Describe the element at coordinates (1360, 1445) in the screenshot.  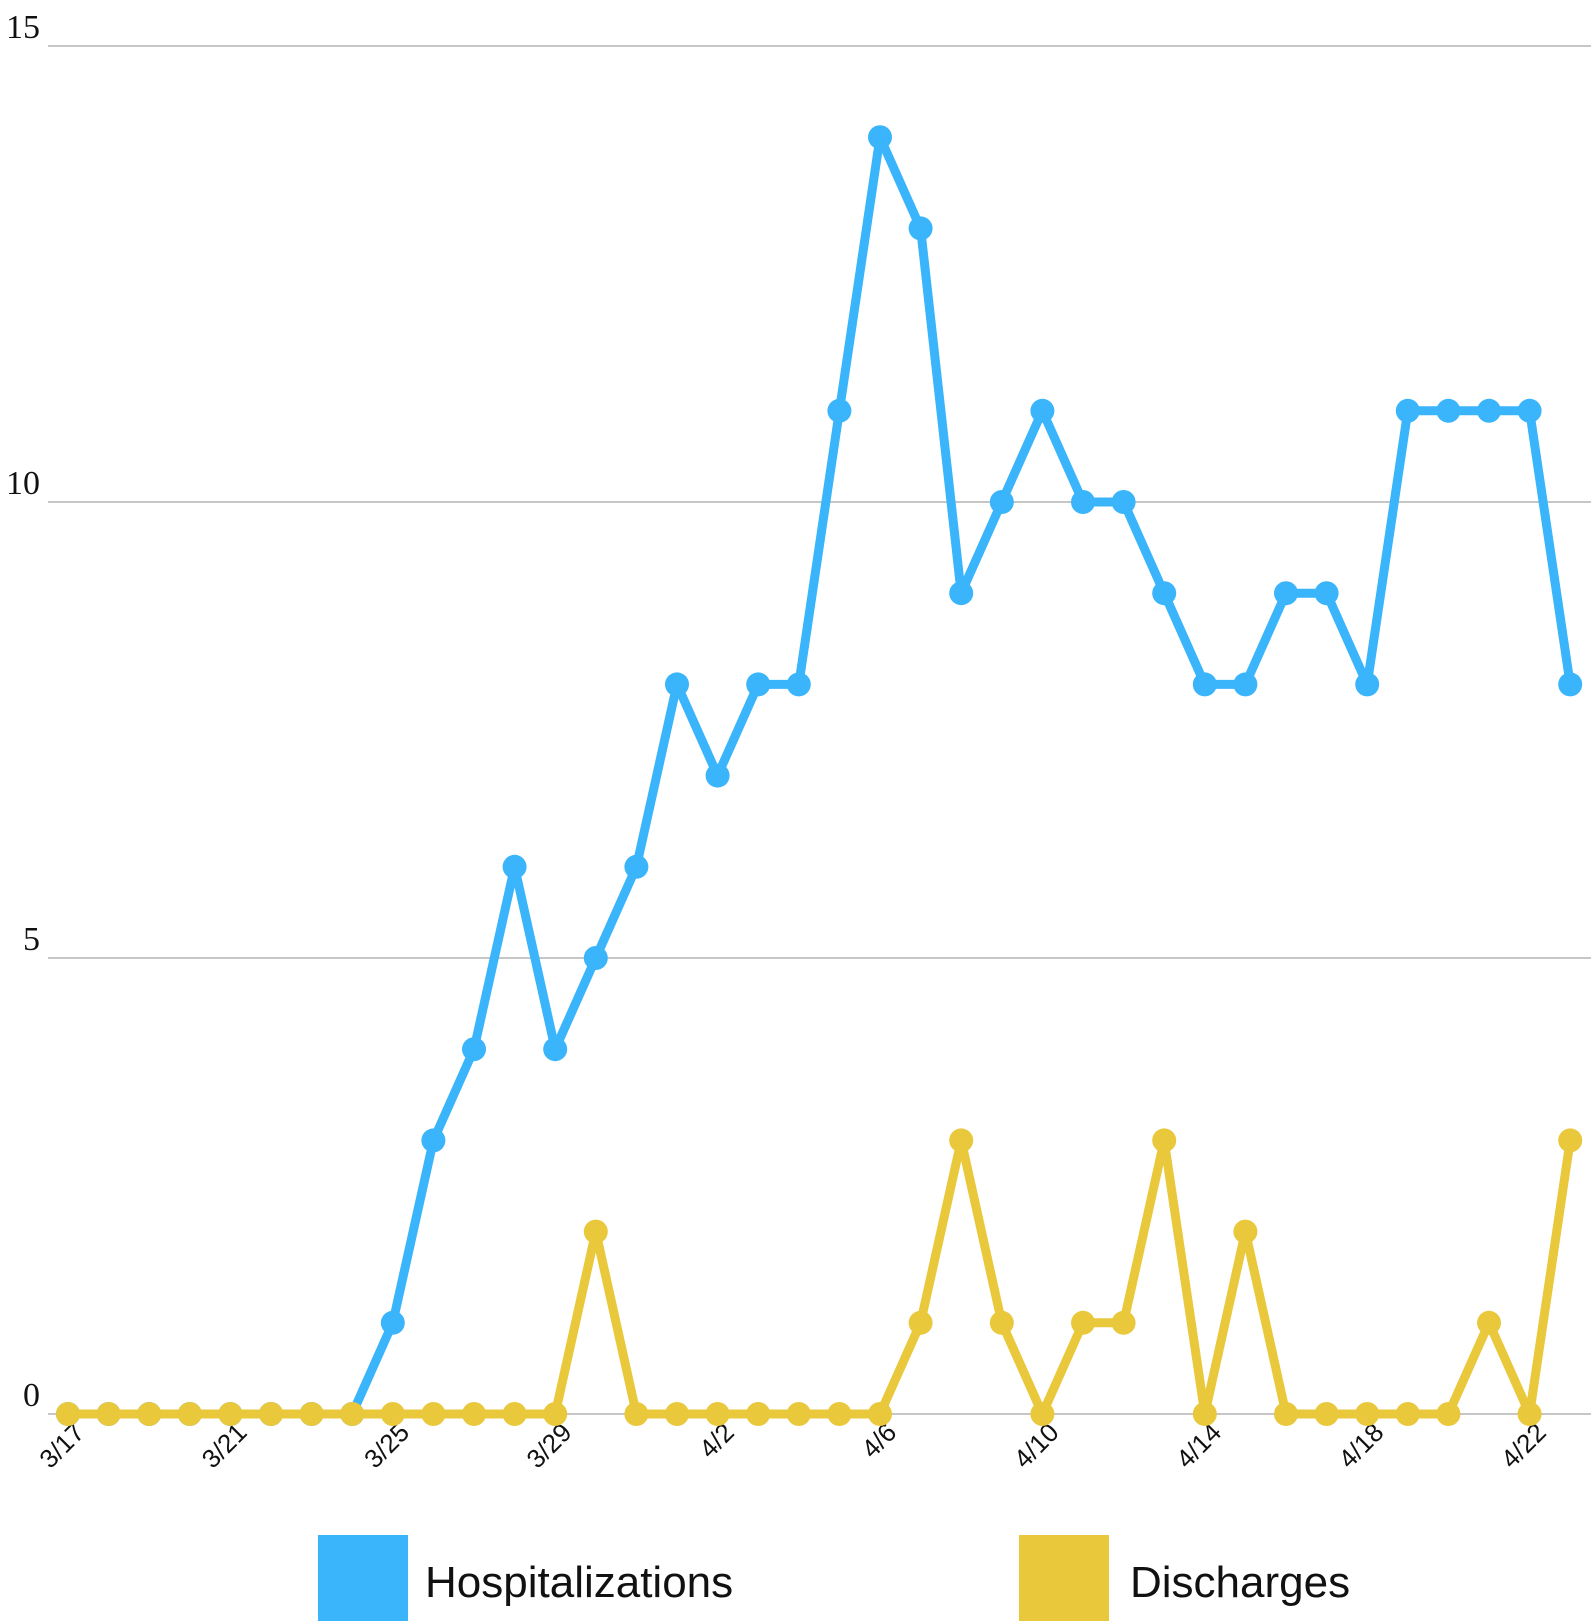
I see `x-tick-label-4-18: 4/18` at that location.